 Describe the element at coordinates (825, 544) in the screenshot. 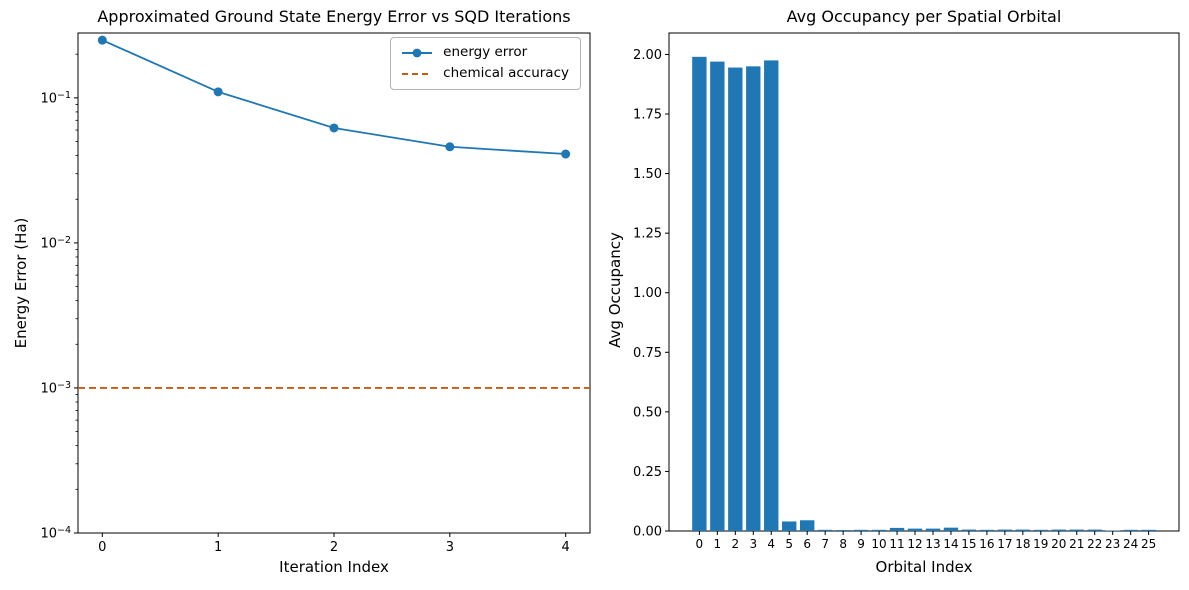

I see `svg-text: 7` at that location.